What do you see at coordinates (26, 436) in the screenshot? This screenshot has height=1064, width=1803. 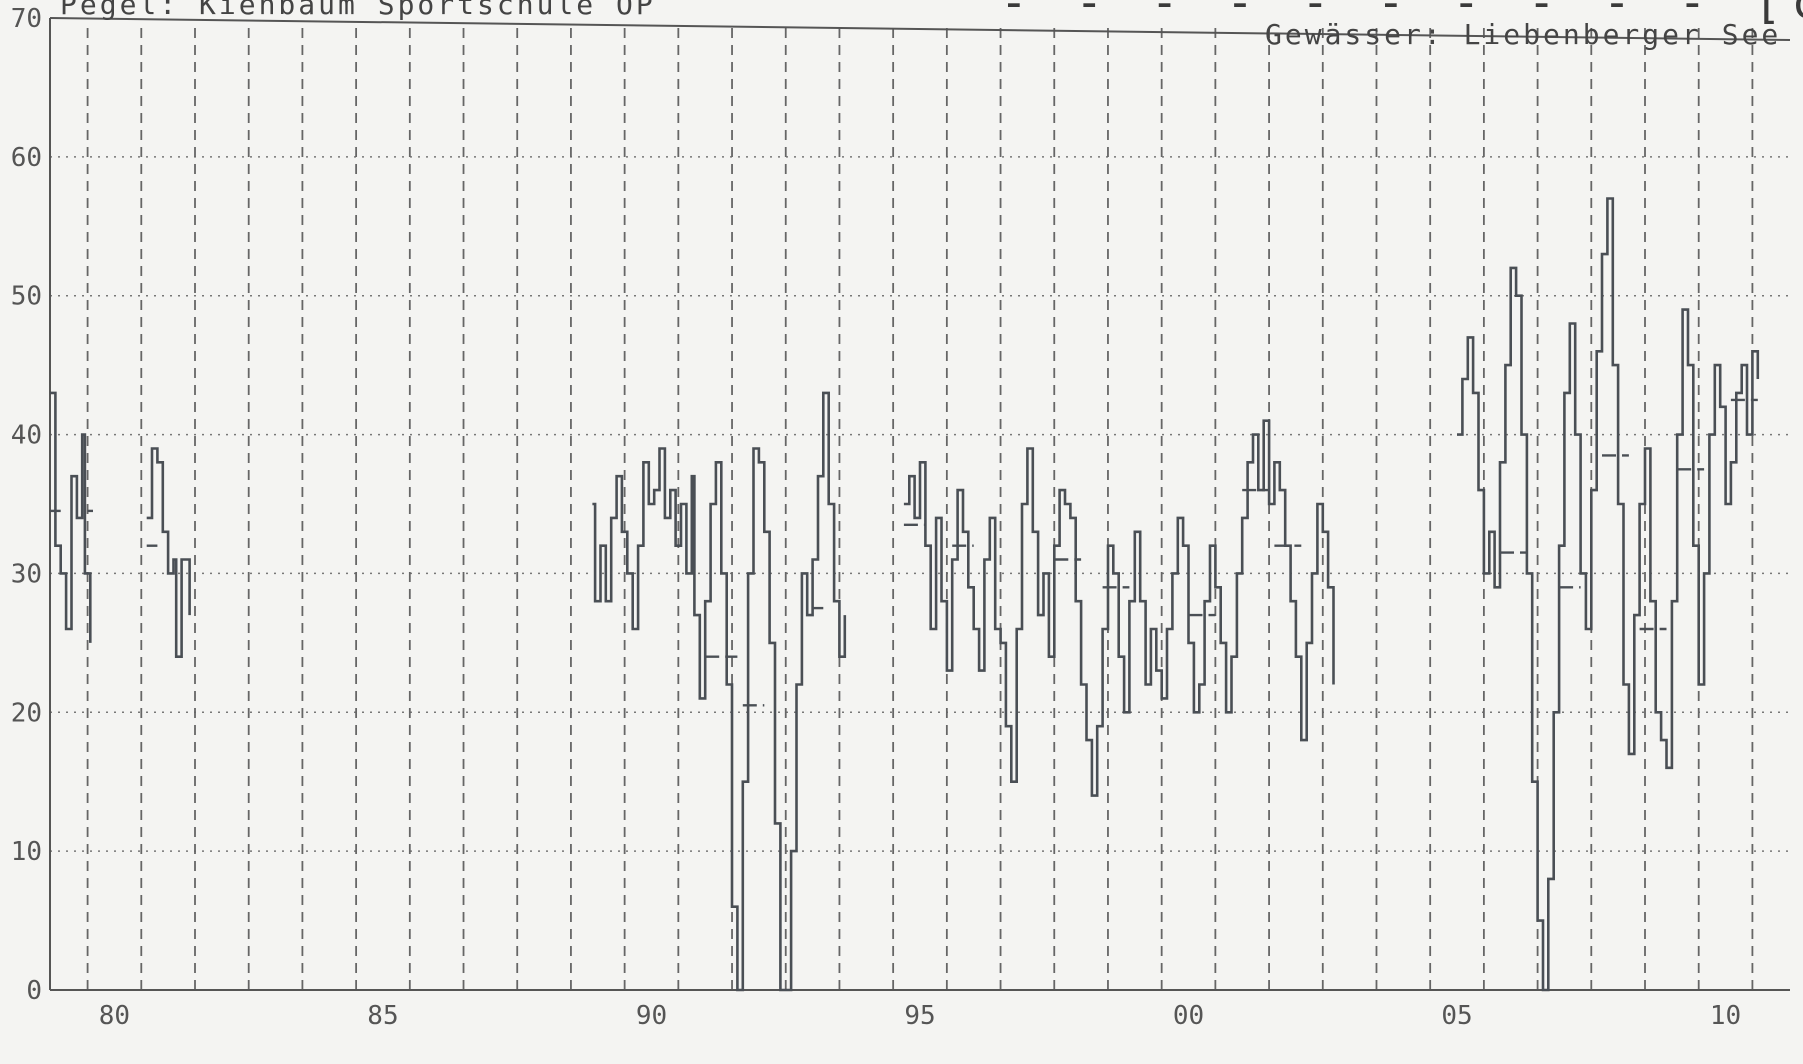 I see `y-tick-label: 40` at bounding box center [26, 436].